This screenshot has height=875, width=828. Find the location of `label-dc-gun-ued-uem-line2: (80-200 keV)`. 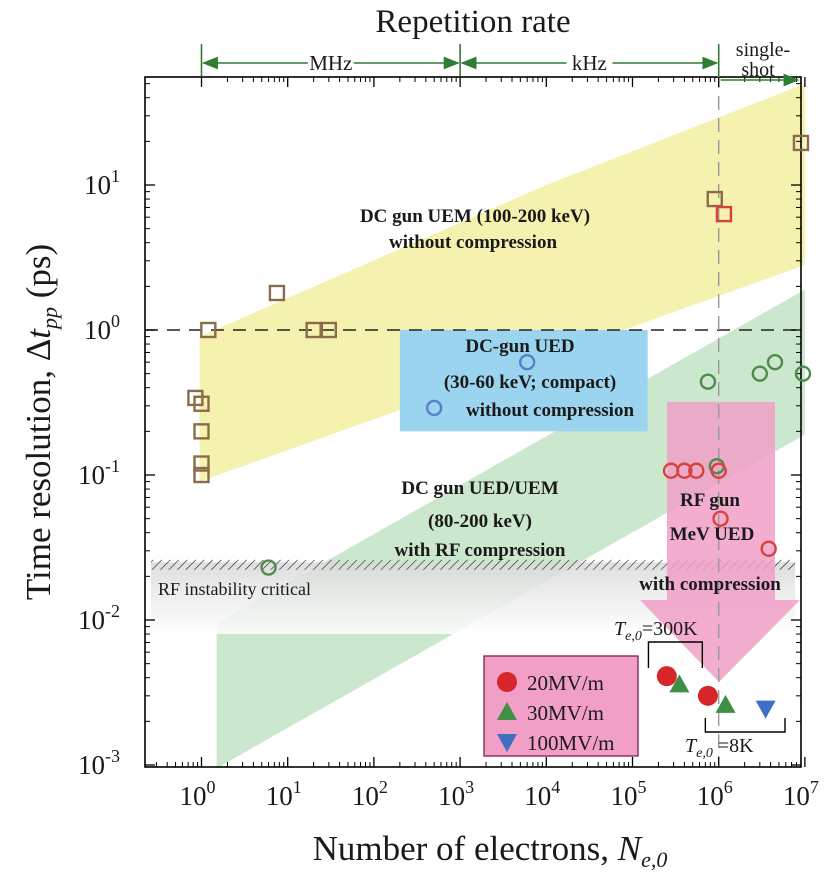

label-dc-gun-ued-uem-line2: (80-200 keV) is located at coordinates (480, 521).